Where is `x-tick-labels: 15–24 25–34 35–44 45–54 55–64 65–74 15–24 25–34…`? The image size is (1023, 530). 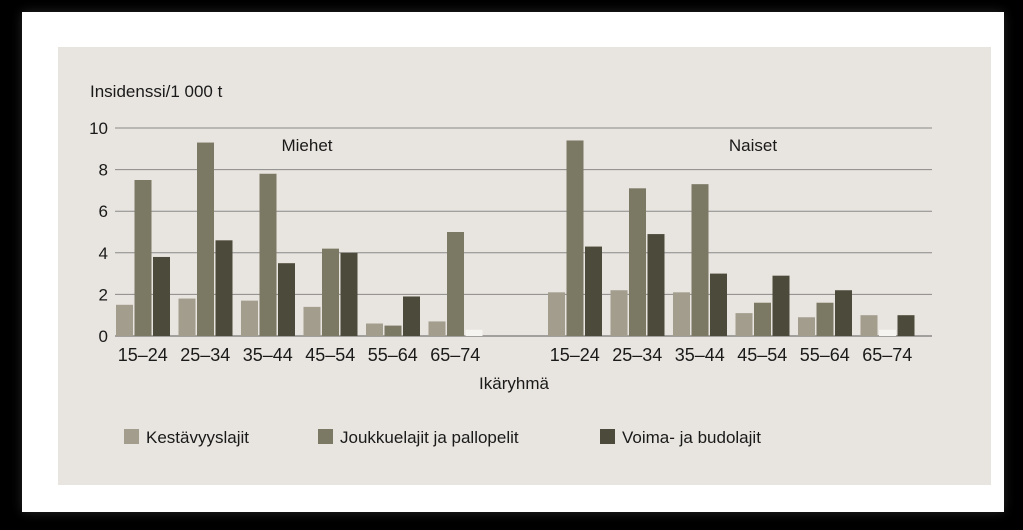 x-tick-labels: 15–24 25–34 35–44 45–54 55–64 65–74 15–24 25–34… is located at coordinates (515, 355).